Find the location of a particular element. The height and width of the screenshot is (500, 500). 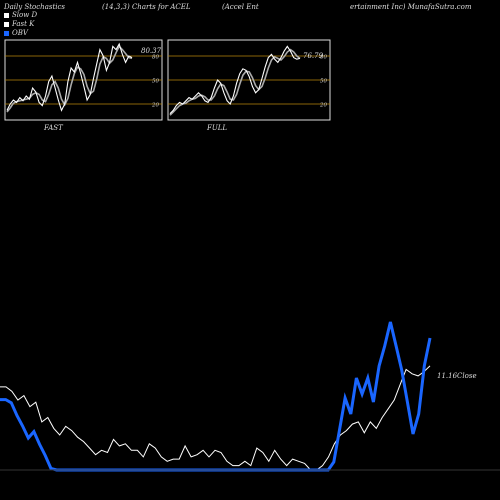

company-name-start: (Accel Ent is located at coordinates (240, 7).